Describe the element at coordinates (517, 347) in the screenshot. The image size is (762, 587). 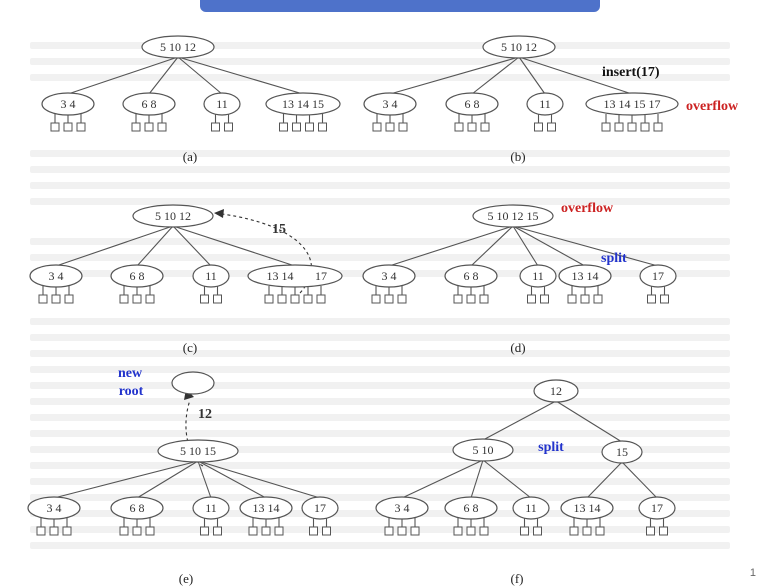
I see `panel-d-caption: (d)` at that location.